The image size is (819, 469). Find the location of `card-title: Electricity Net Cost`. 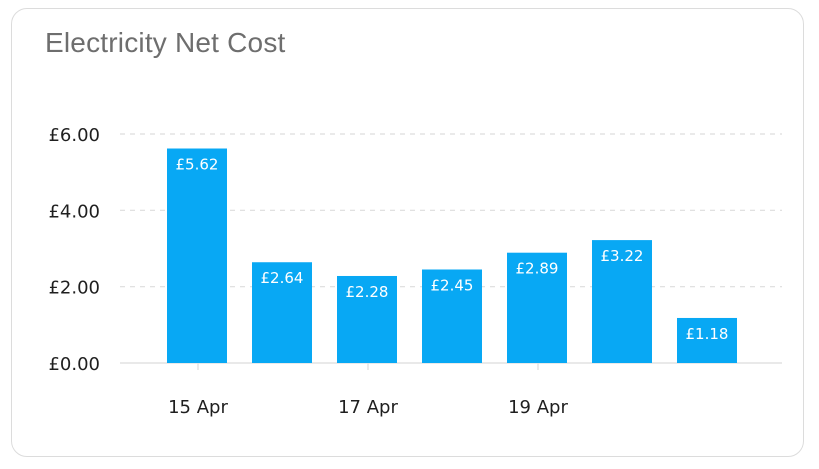

card-title: Electricity Net Cost is located at coordinates (165, 42).